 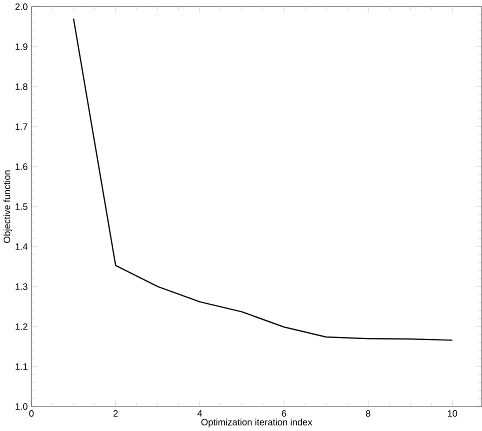 I want to click on y-tick-label: 1.3, so click(x=22, y=286).